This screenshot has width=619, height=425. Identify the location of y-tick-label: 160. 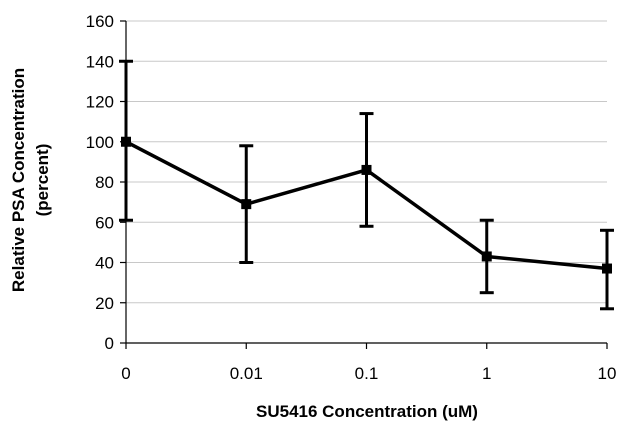
(100, 21).